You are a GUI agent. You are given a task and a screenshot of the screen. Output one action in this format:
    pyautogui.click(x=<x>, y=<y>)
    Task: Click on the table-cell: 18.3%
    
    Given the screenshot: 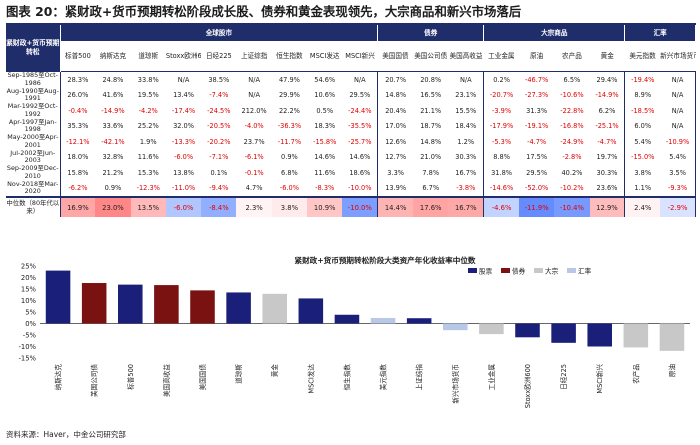 What is the action you would take?
    pyautogui.click(x=325, y=126)
    